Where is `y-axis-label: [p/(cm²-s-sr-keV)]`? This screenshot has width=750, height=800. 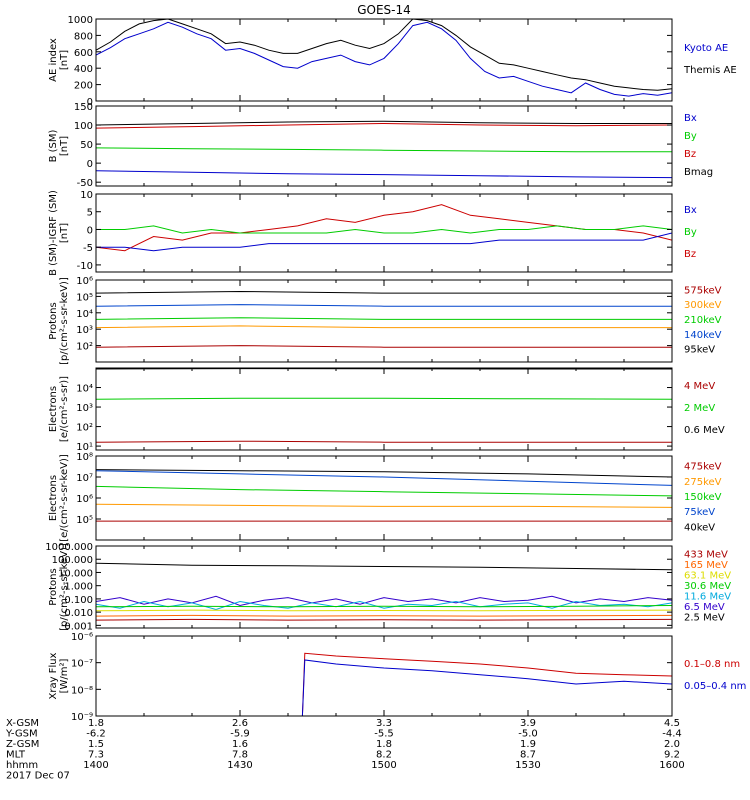
y-axis-label: [p/(cm²-s-sr-keV)] is located at coordinates (64, 321).